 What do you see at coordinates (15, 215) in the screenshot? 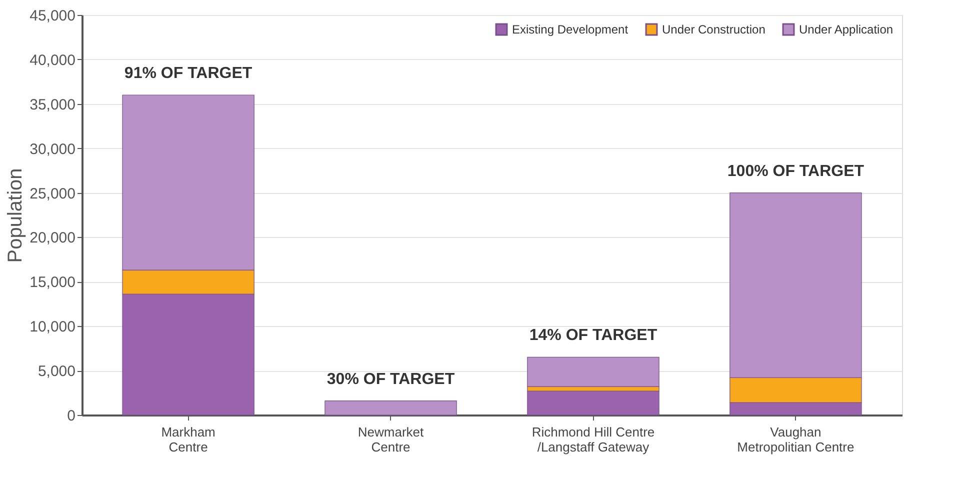
I see `y-axis-title: Population` at bounding box center [15, 215].